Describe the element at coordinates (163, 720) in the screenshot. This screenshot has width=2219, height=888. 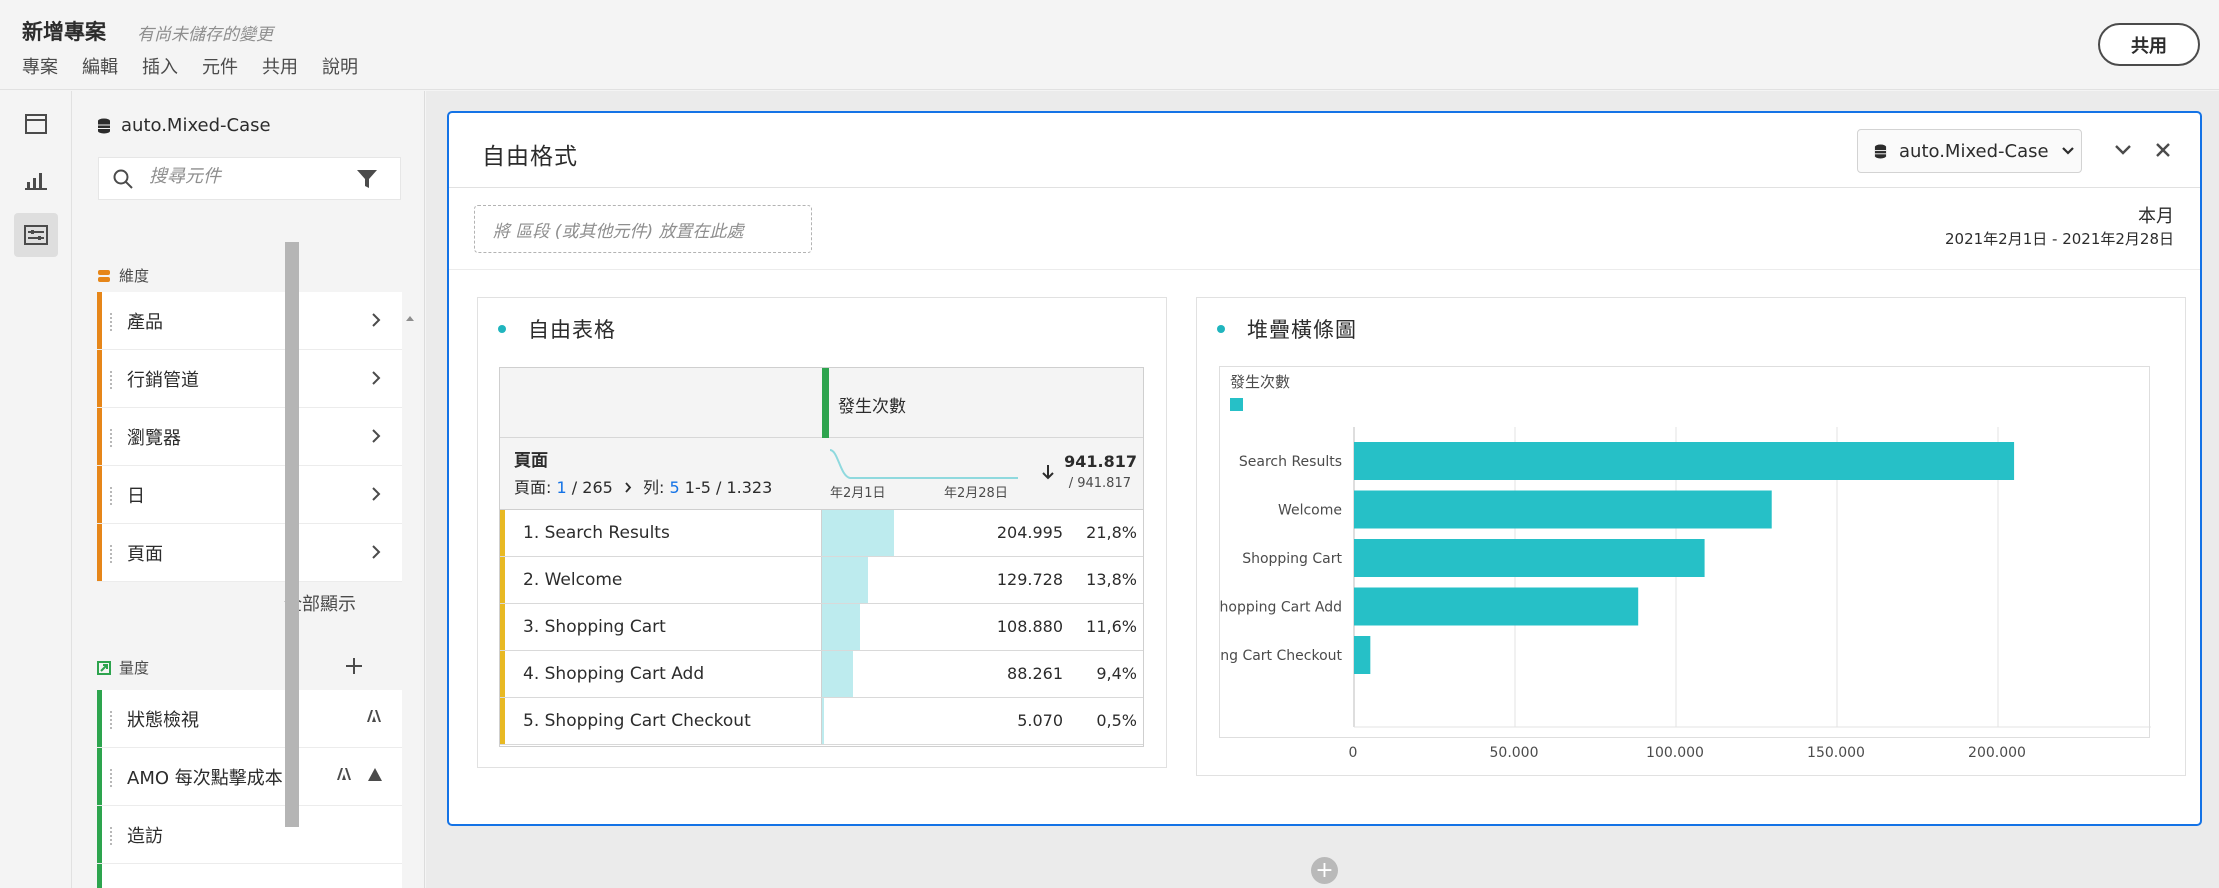
I see `metric-label: 狀態檢視` at that location.